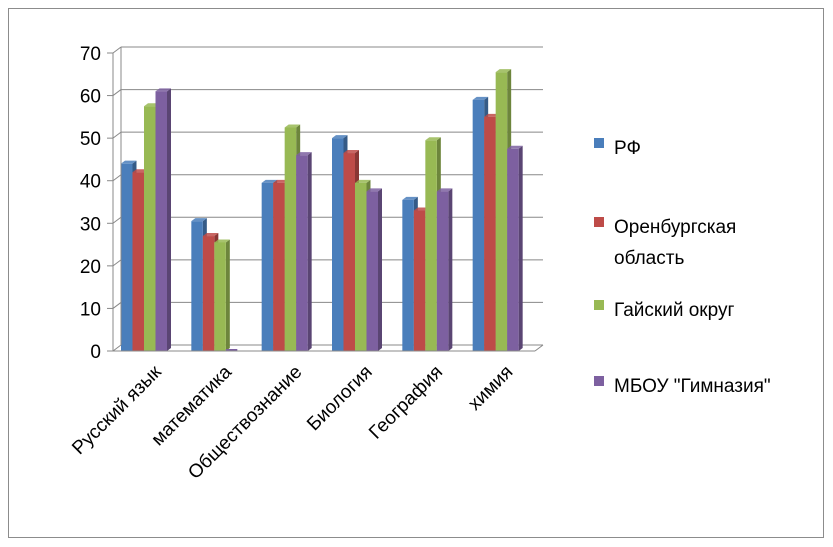 This screenshot has height=547, width=833. I want to click on x-category-label: Русский язык, so click(117, 410).